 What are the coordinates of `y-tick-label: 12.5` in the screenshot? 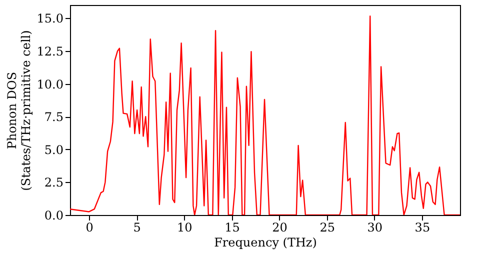 It's located at (50, 51).